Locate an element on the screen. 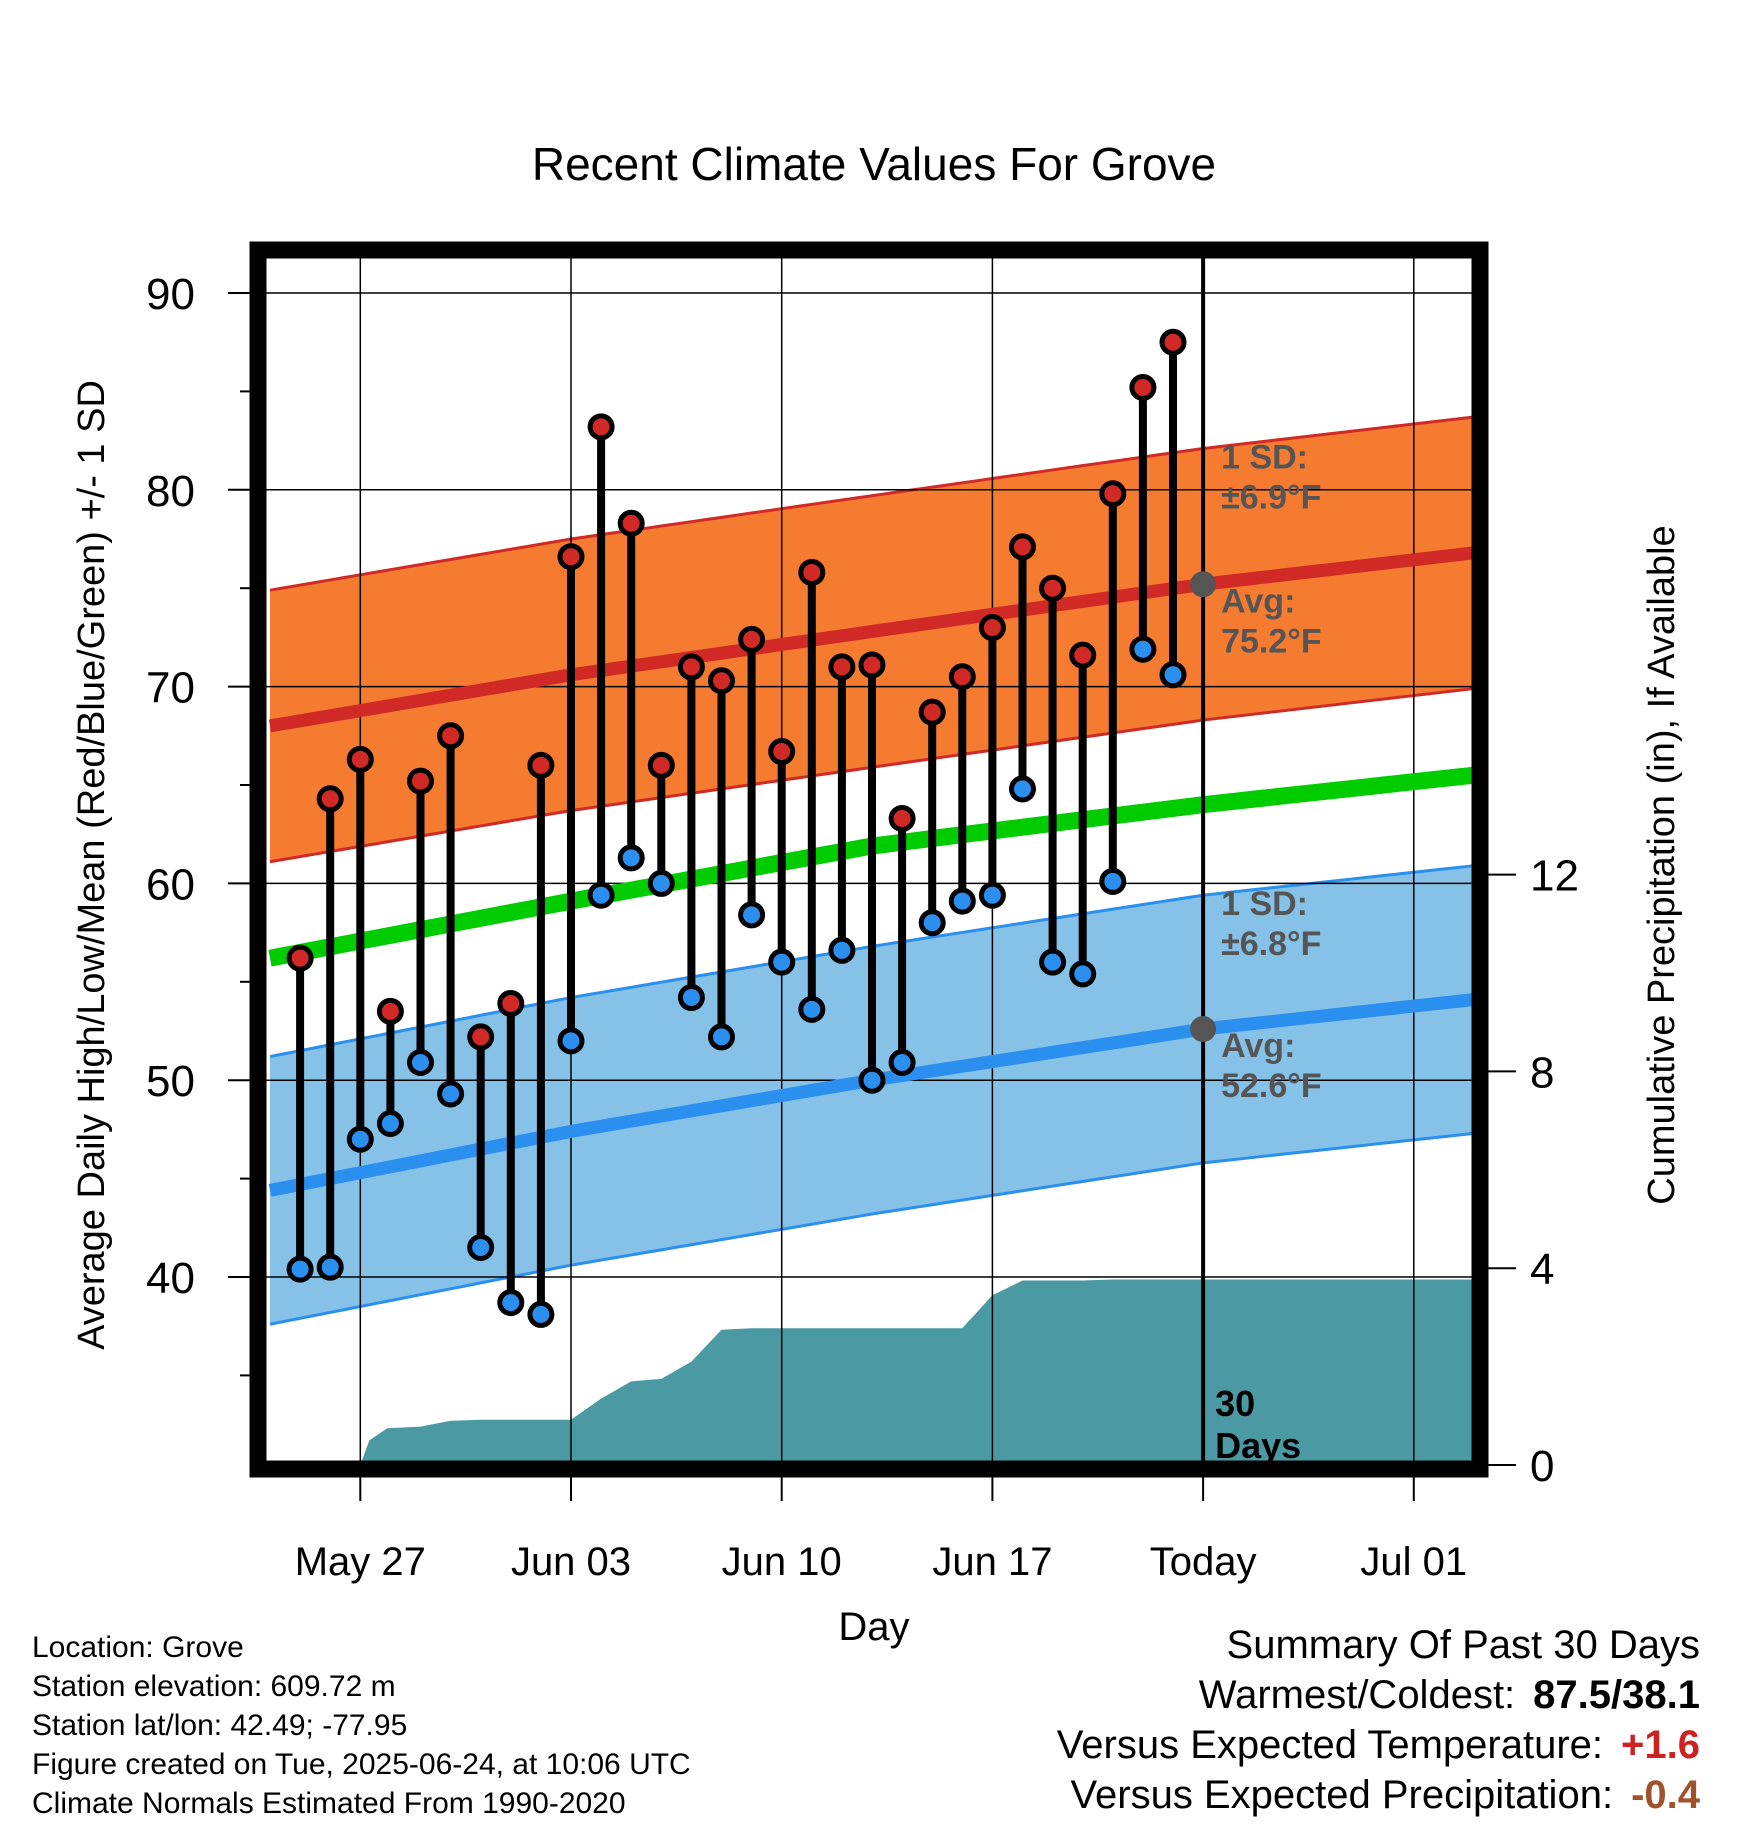 This screenshot has width=1748, height=1828. warm-cold-value: 87.5/38.1 is located at coordinates (1616, 1695).